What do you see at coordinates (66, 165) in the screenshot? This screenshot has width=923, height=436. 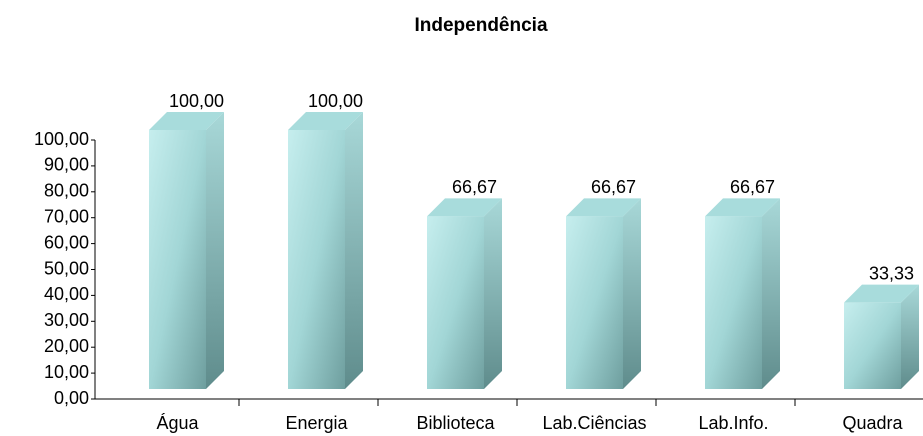 I see `y-tick-label: 90,00` at bounding box center [66, 165].